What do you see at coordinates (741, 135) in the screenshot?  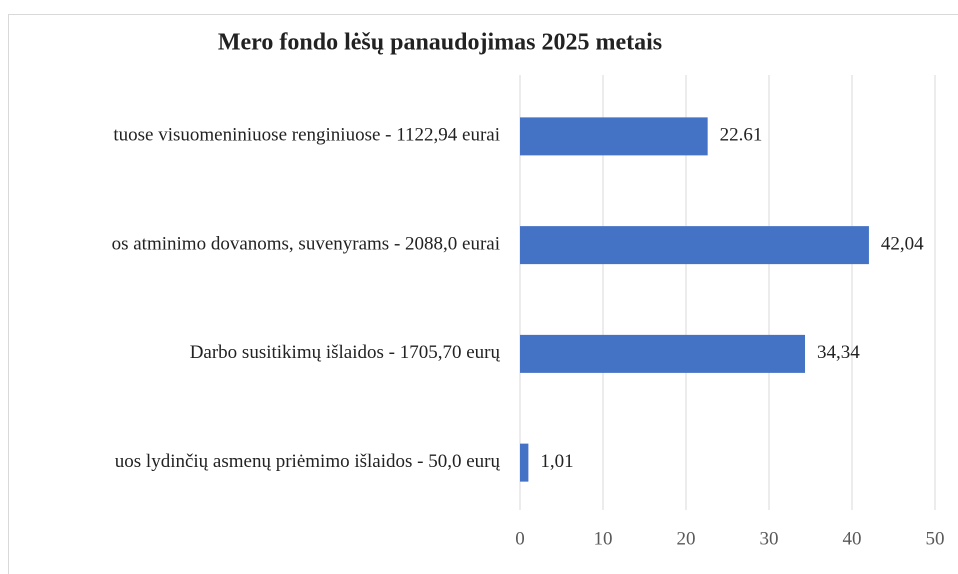 I see `value-label: 22.61` at bounding box center [741, 135].